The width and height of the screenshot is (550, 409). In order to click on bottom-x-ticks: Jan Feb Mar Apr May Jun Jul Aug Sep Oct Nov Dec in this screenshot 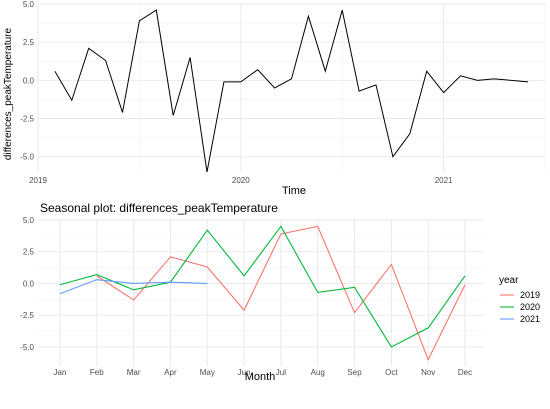, I will do `click(263, 372)`.